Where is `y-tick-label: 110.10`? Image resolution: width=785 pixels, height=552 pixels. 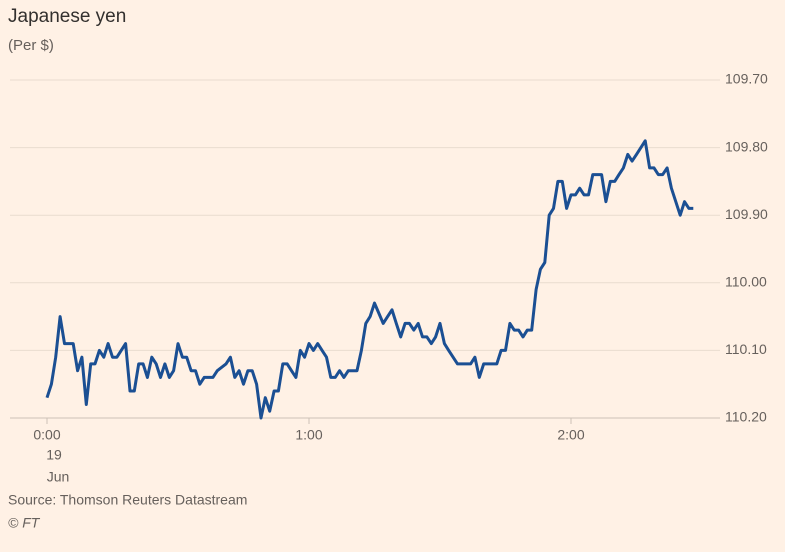 y-tick-label: 110.10 is located at coordinates (746, 349).